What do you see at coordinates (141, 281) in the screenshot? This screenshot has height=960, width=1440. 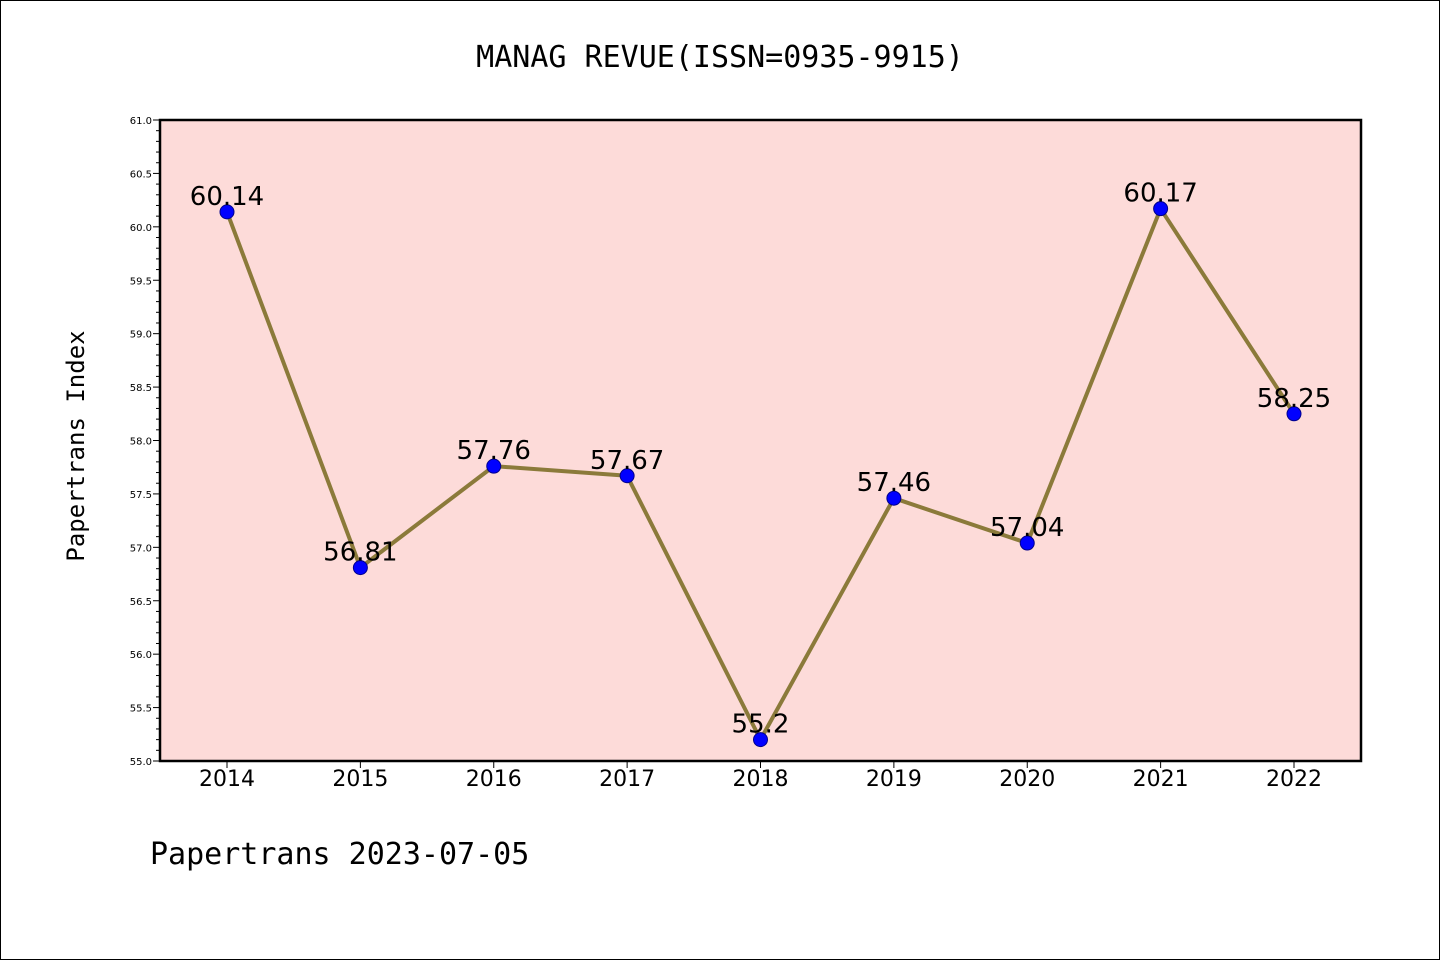 I see `y-tick-label: 59.5` at bounding box center [141, 281].